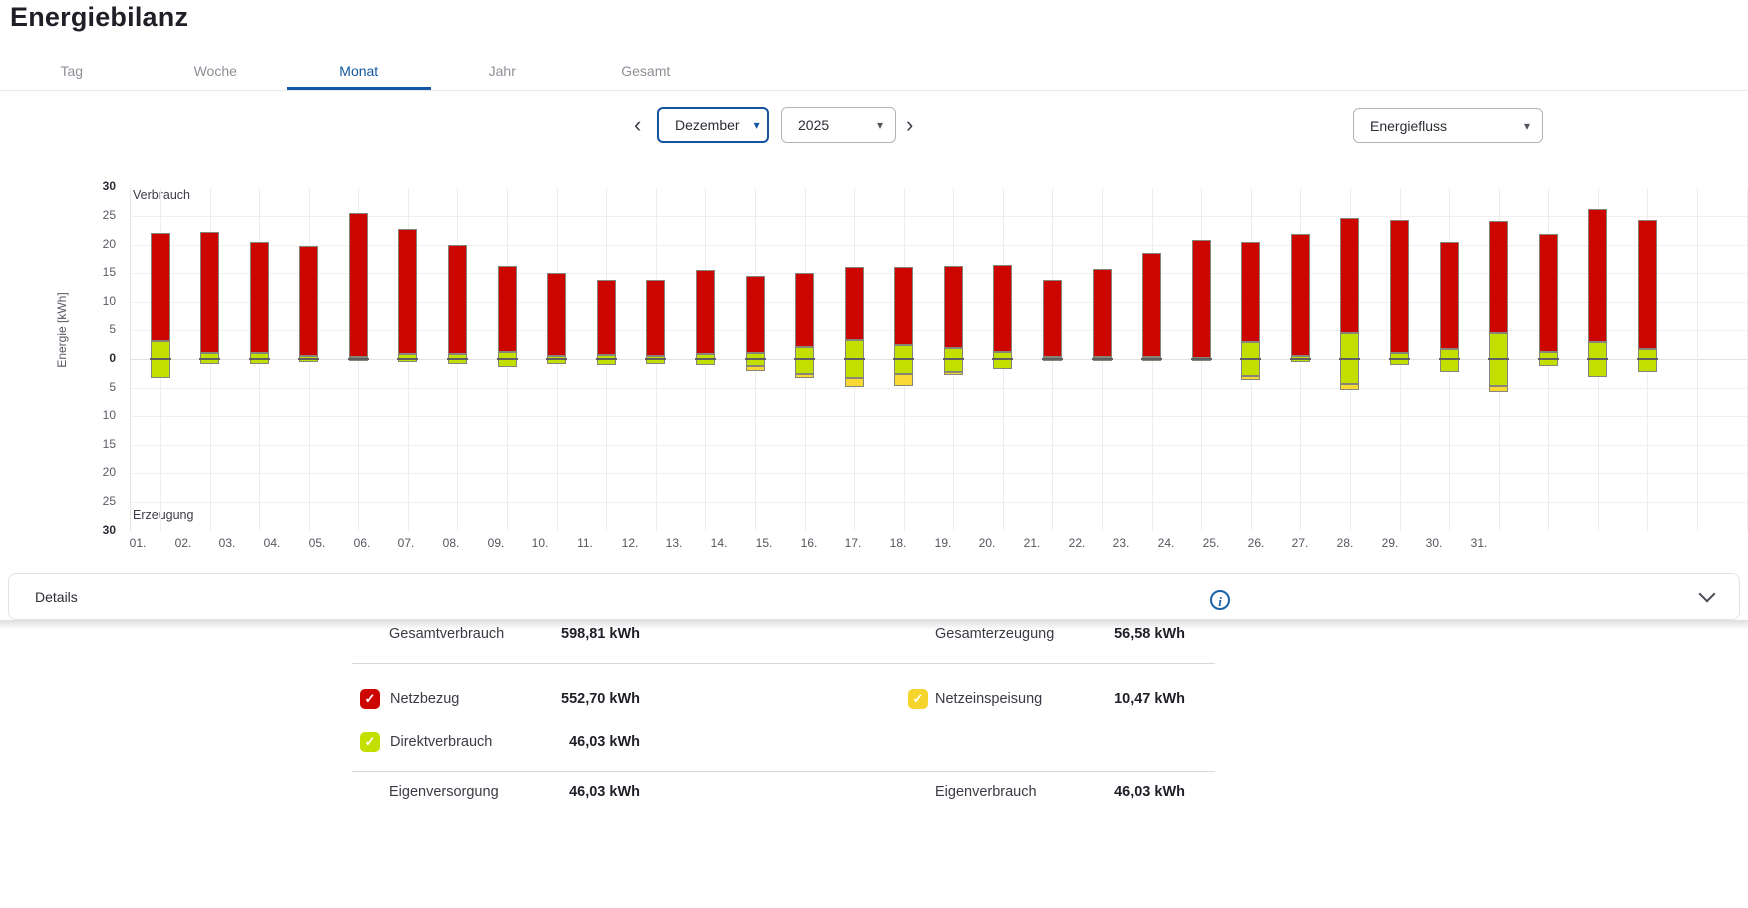 The image size is (1748, 908). Describe the element at coordinates (604, 792) in the screenshot. I see `eigenversorgung-value: 46,03 kWh` at that location.